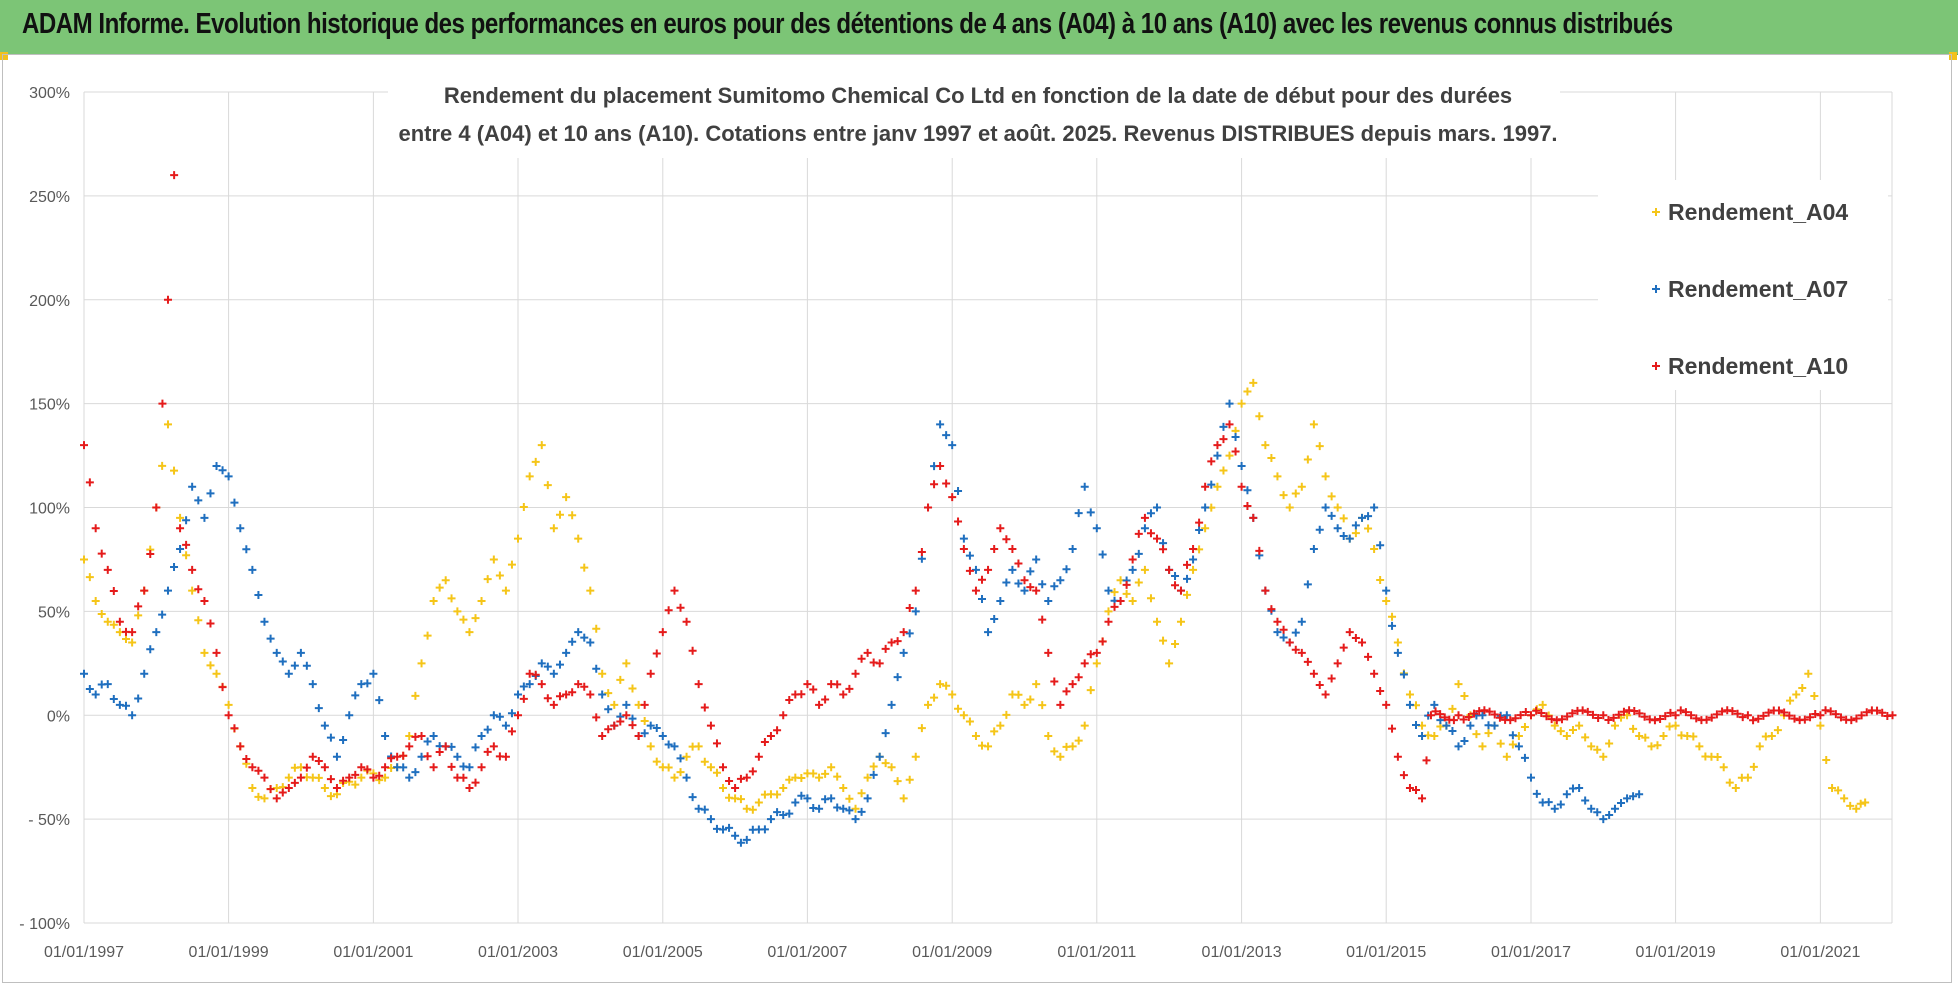  Describe the element at coordinates (54, 612) in the screenshot. I see `y-tick-label: 50%` at that location.